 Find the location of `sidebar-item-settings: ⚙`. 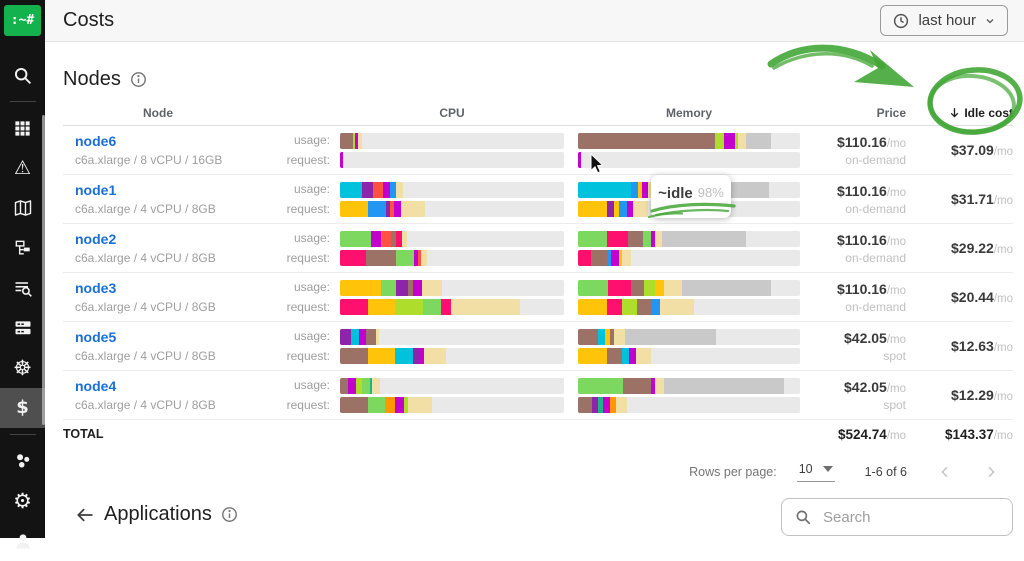

sidebar-item-settings: ⚙ is located at coordinates (22, 501).